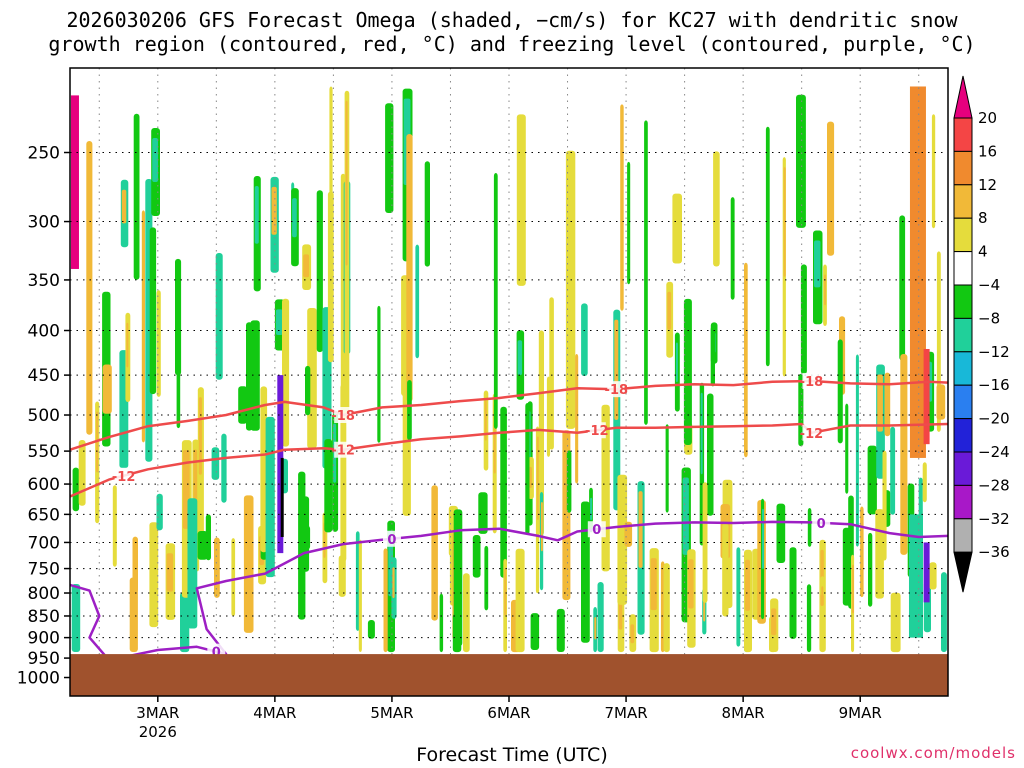  I want to click on credit-link: coolwx.com/models, so click(933, 753).